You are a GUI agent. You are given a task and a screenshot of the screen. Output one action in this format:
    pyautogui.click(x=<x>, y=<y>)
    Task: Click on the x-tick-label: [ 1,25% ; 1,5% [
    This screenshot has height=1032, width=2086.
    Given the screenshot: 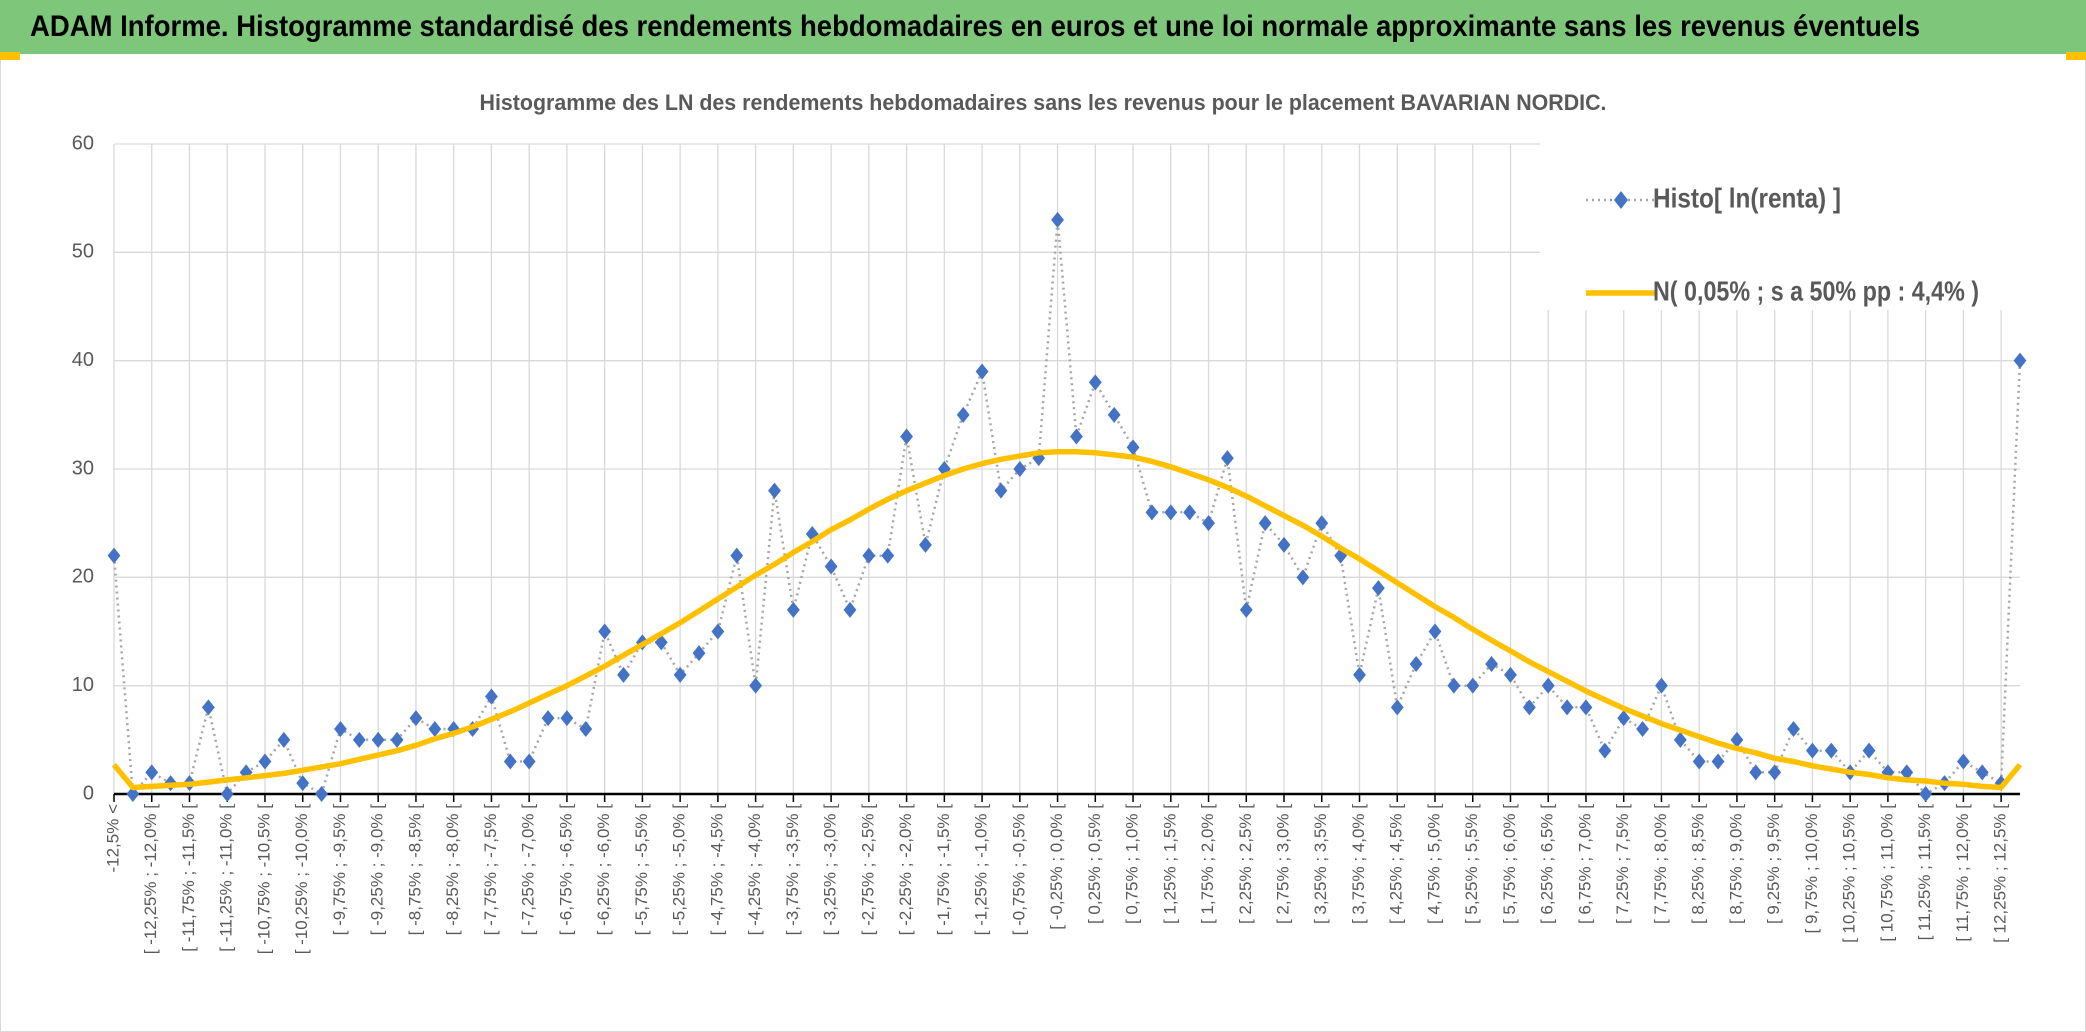 What is the action you would take?
    pyautogui.click(x=1169, y=864)
    